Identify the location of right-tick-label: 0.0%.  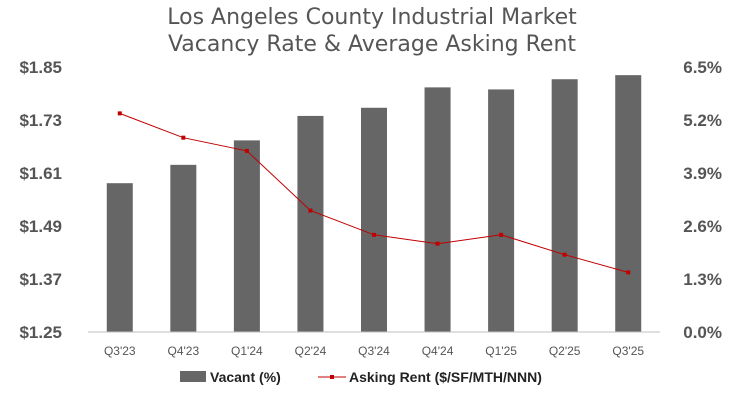
(702, 332).